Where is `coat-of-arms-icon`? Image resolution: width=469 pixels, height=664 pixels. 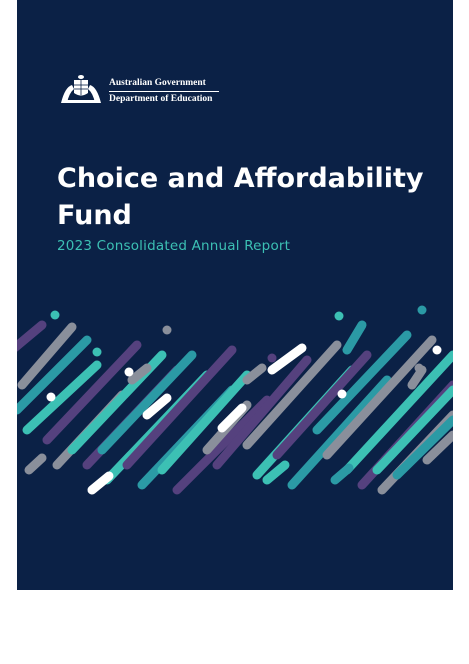
coat-of-arms-icon is located at coordinates (81, 89).